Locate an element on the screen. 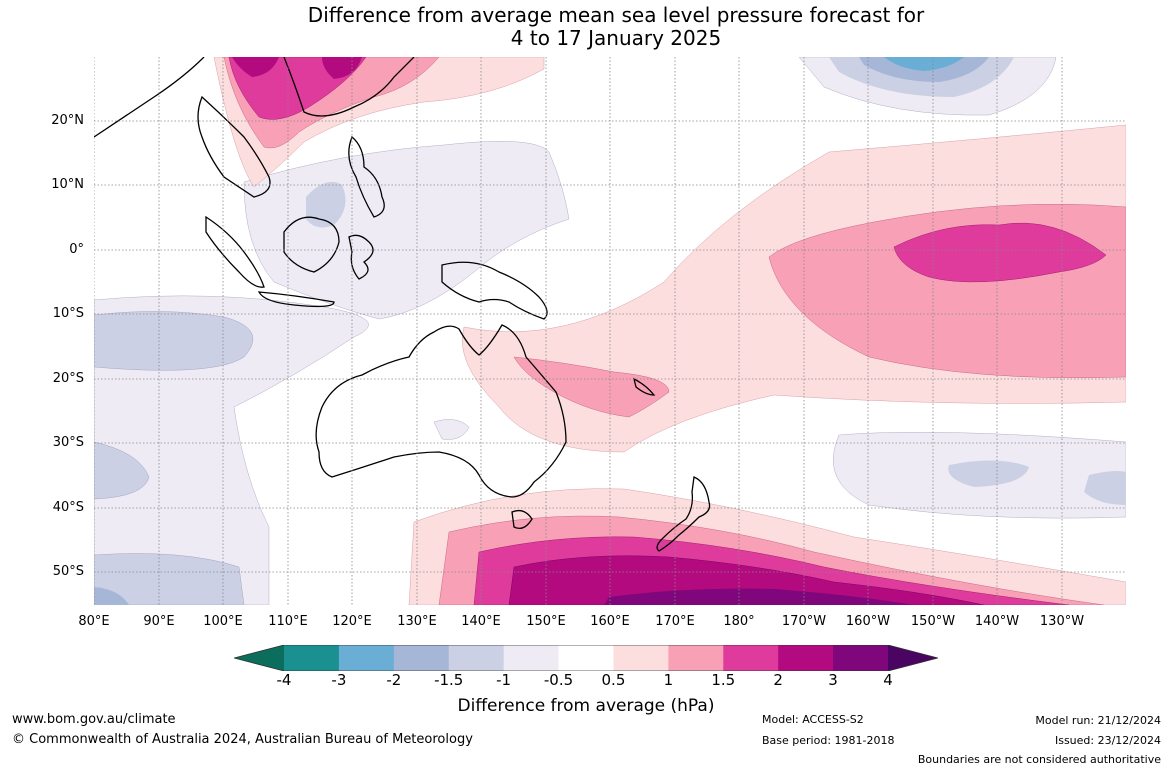 The width and height of the screenshot is (1173, 770). footer-url: www.bom.gov.au/climate is located at coordinates (94, 719).